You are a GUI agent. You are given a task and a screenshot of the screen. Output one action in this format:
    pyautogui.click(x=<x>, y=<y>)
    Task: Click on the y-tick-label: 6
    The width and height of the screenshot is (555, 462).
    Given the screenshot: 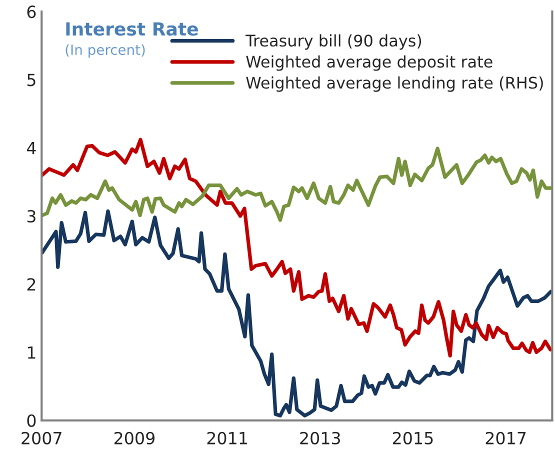 What is the action you would take?
    pyautogui.click(x=31, y=12)
    